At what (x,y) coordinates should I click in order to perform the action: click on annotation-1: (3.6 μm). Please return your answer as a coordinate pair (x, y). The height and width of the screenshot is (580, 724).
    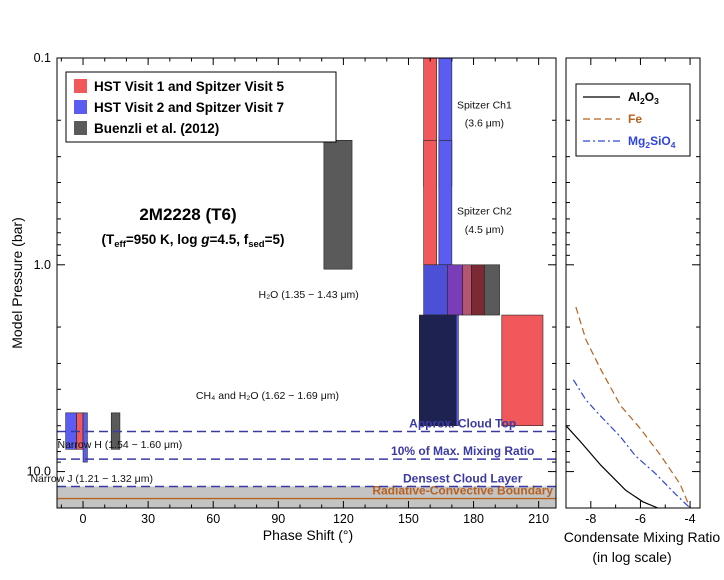
    Looking at the image, I should click on (484, 124).